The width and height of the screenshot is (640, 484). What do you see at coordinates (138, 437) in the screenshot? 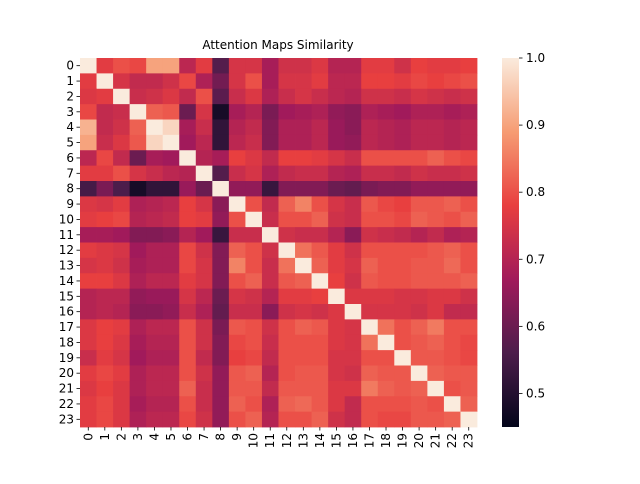
I see `col-tick-label: 3` at bounding box center [138, 437].